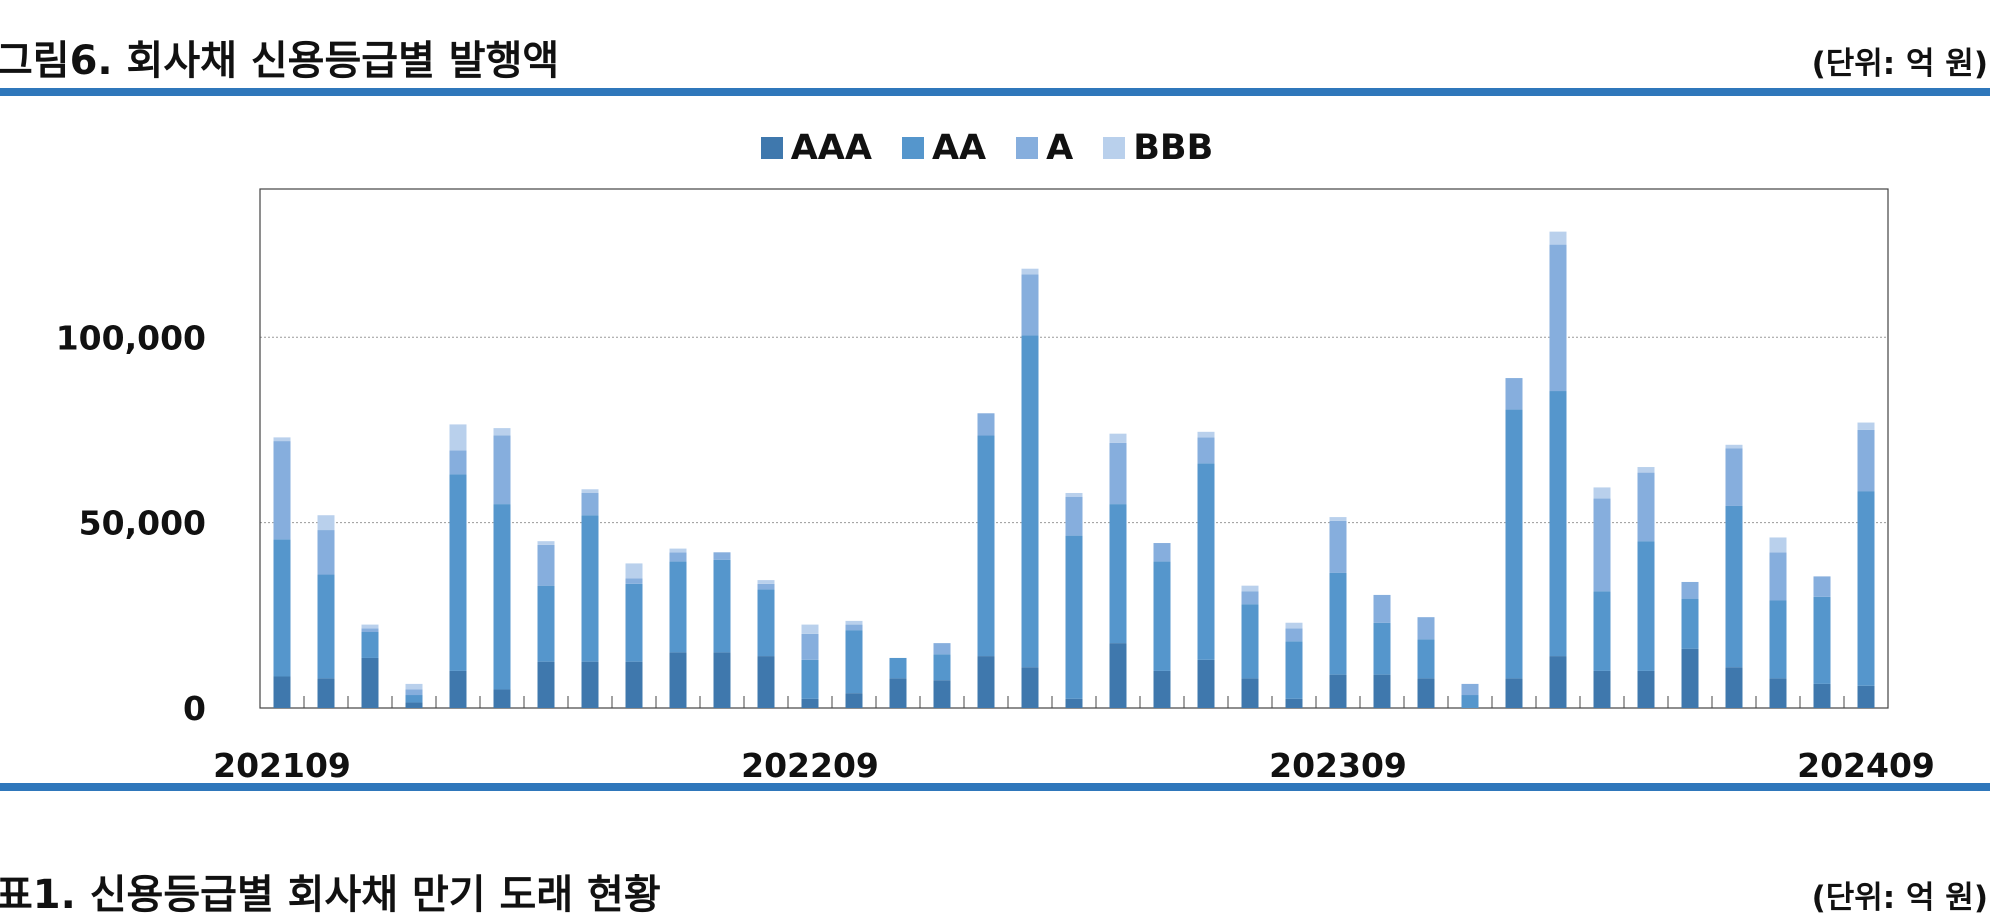 This screenshot has width=1990, height=920. What do you see at coordinates (282, 763) in the screenshot?
I see `x-tick-label: 202109` at bounding box center [282, 763].